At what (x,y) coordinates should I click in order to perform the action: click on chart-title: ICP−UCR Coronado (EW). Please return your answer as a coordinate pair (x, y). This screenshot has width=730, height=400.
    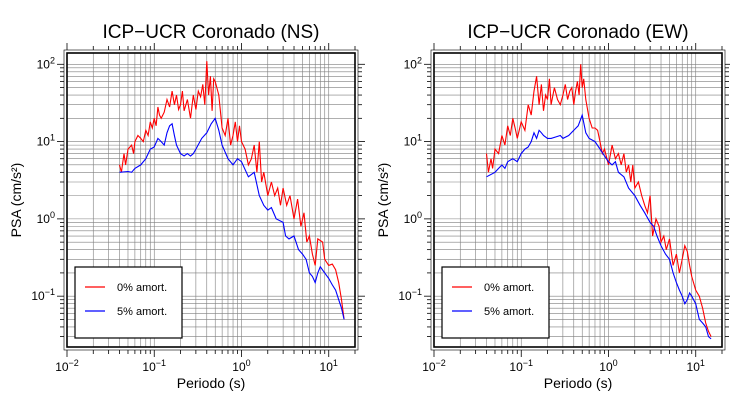
    Looking at the image, I should click on (577, 32).